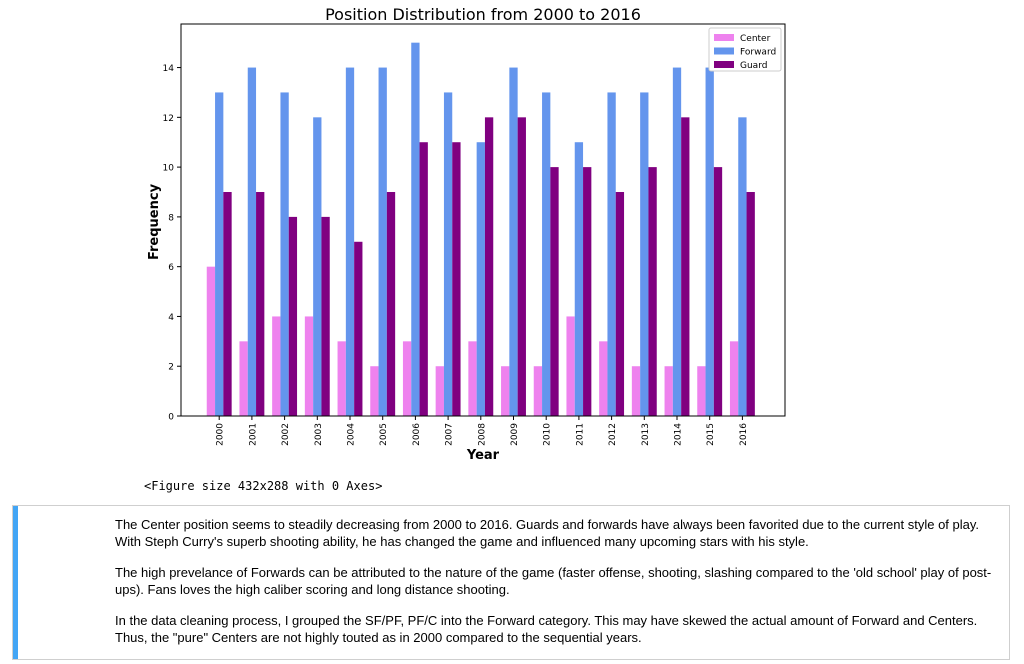 The image size is (1024, 664). I want to click on y-tick-label: 2, so click(171, 368).